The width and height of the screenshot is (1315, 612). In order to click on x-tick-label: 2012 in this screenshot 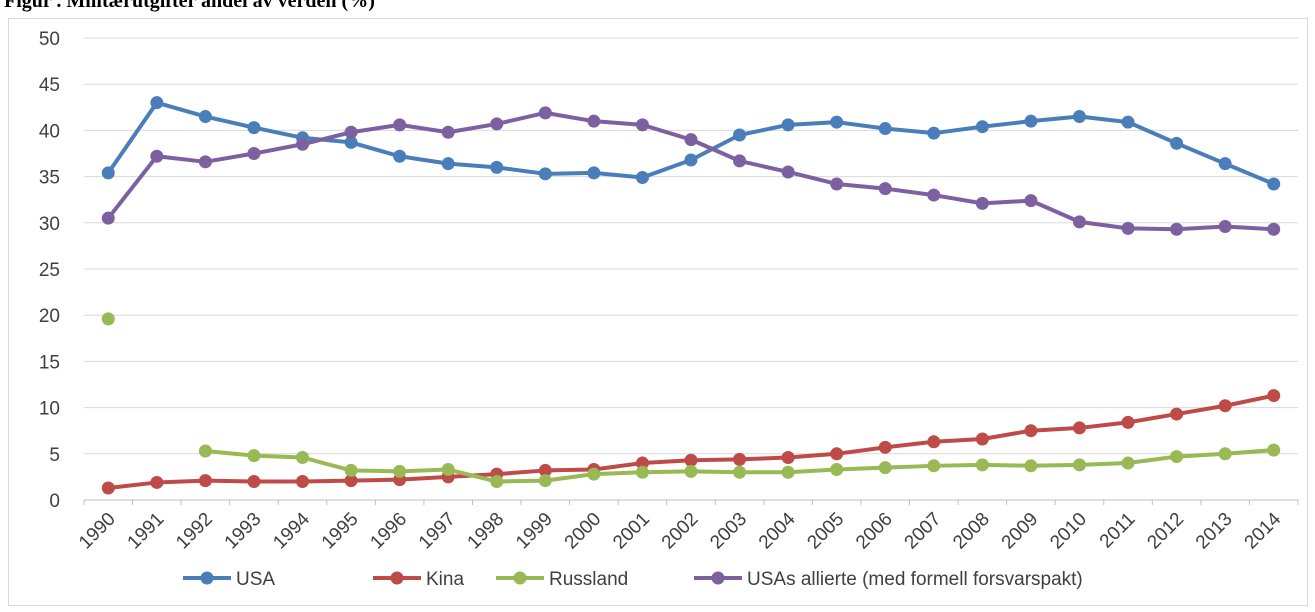, I will do `click(1165, 531)`.